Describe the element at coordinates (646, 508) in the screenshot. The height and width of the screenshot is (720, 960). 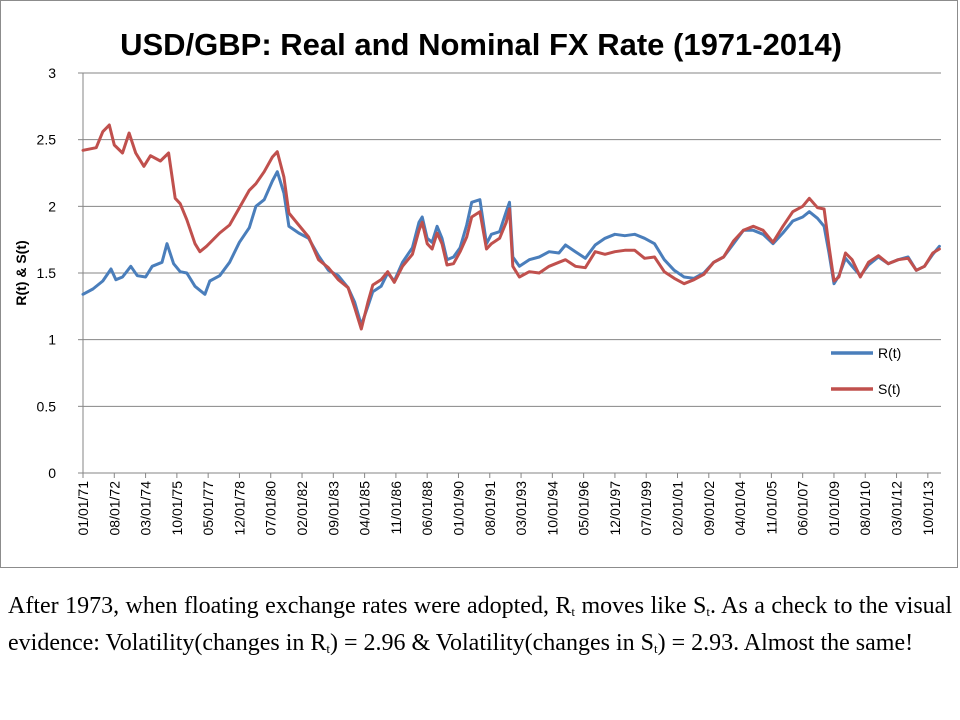
I see `x-tick-label: 07/01/99` at that location.